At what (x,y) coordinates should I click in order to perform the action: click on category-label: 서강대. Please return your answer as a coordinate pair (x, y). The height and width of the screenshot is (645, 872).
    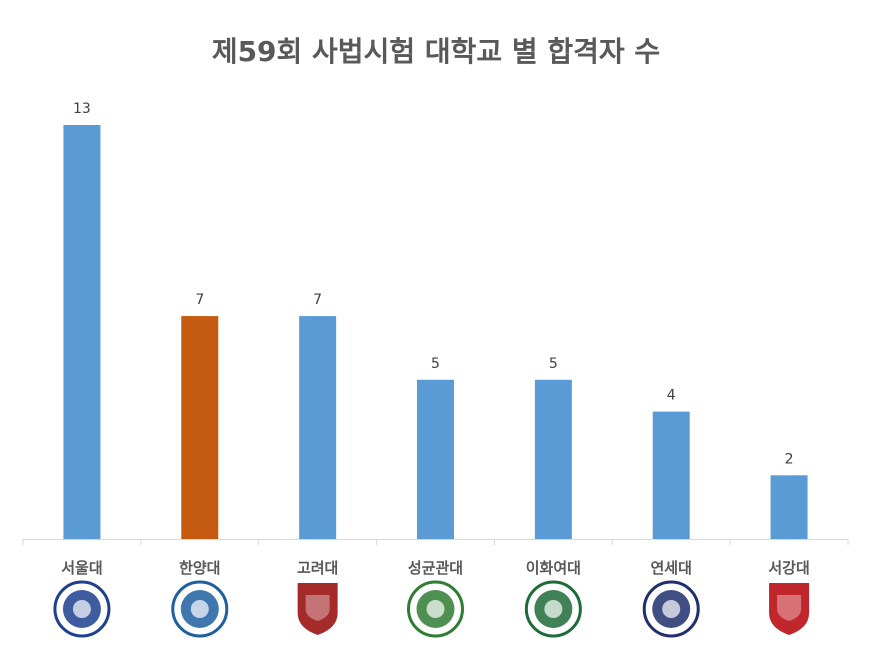
    Looking at the image, I should click on (788, 568).